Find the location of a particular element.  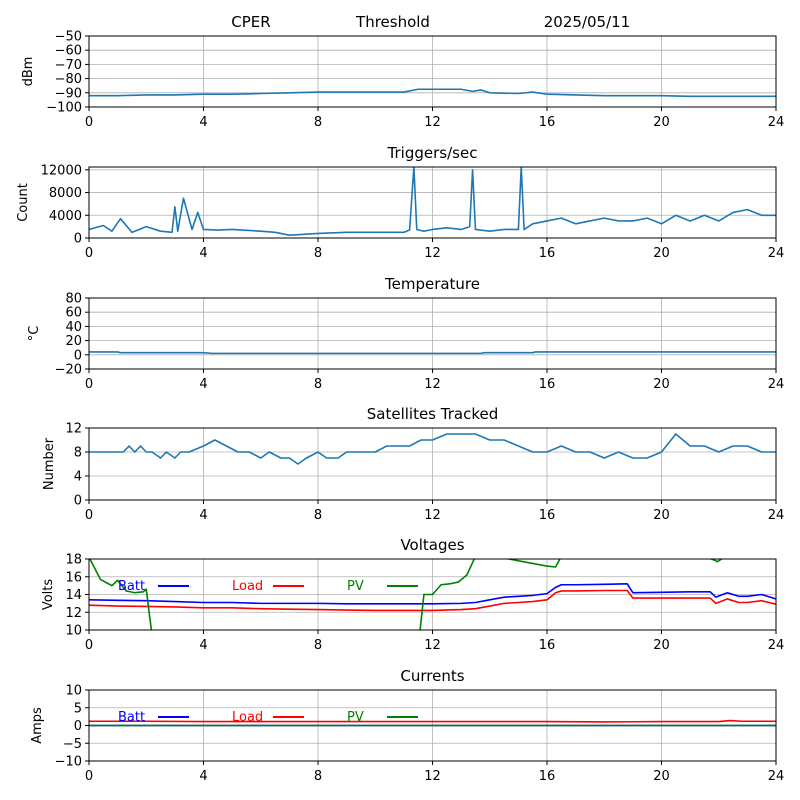

y-axis-label: Amps is located at coordinates (37, 725).